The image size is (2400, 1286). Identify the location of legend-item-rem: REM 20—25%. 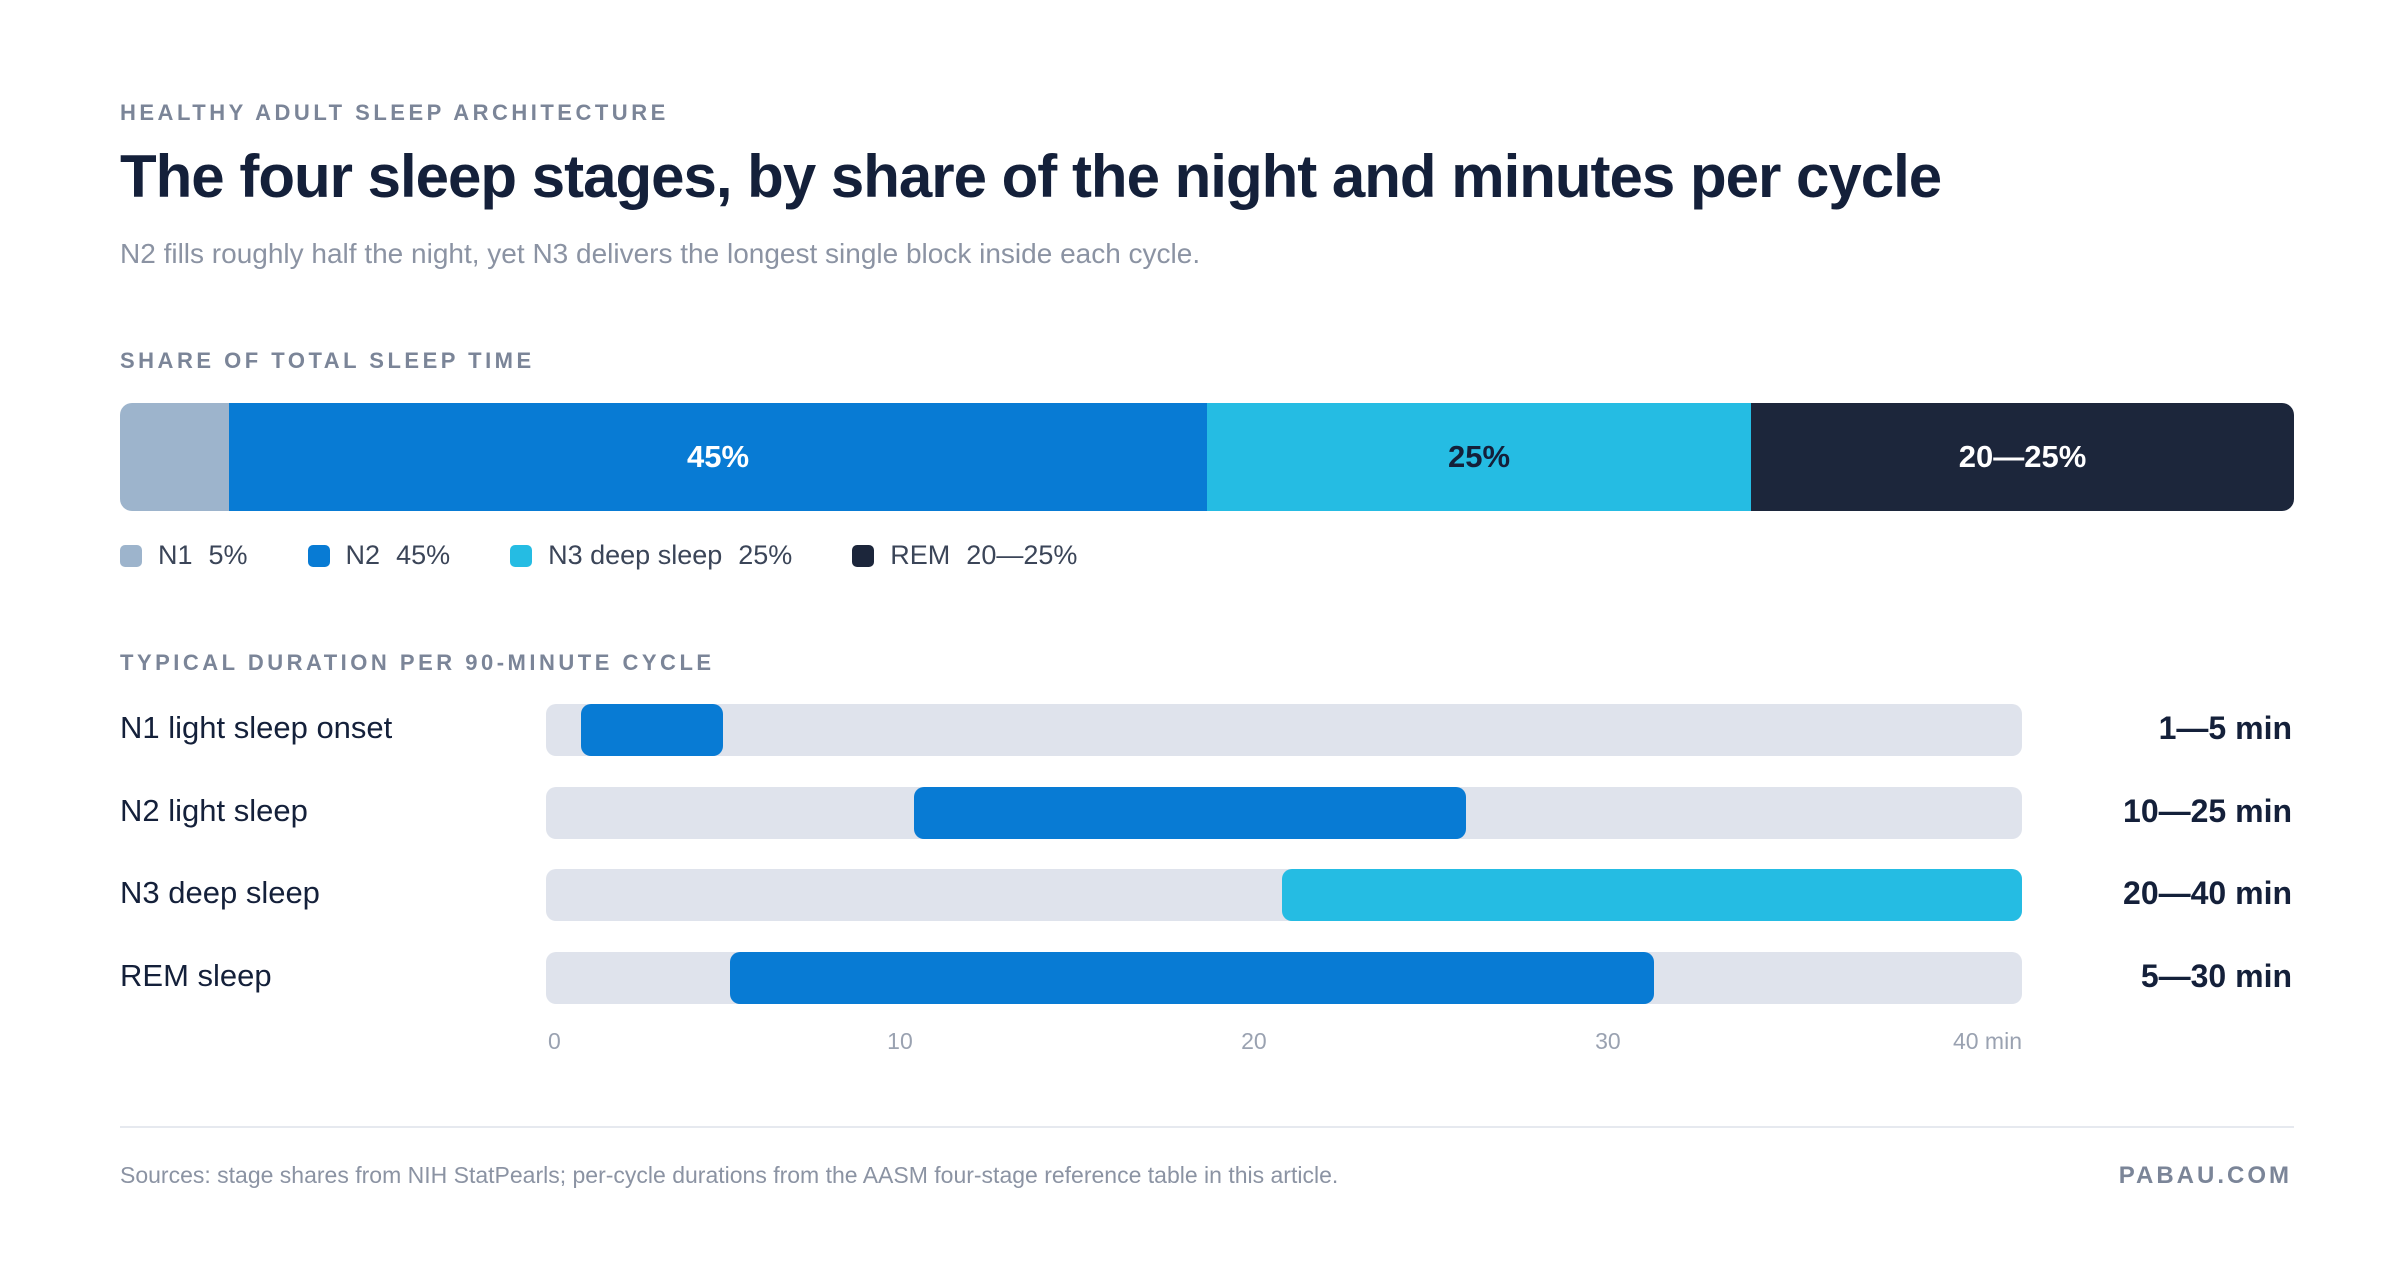
(964, 555).